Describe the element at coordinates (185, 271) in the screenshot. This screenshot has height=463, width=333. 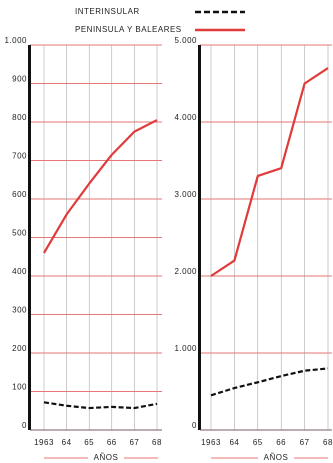
I see `y-tick-label: 2.000` at that location.